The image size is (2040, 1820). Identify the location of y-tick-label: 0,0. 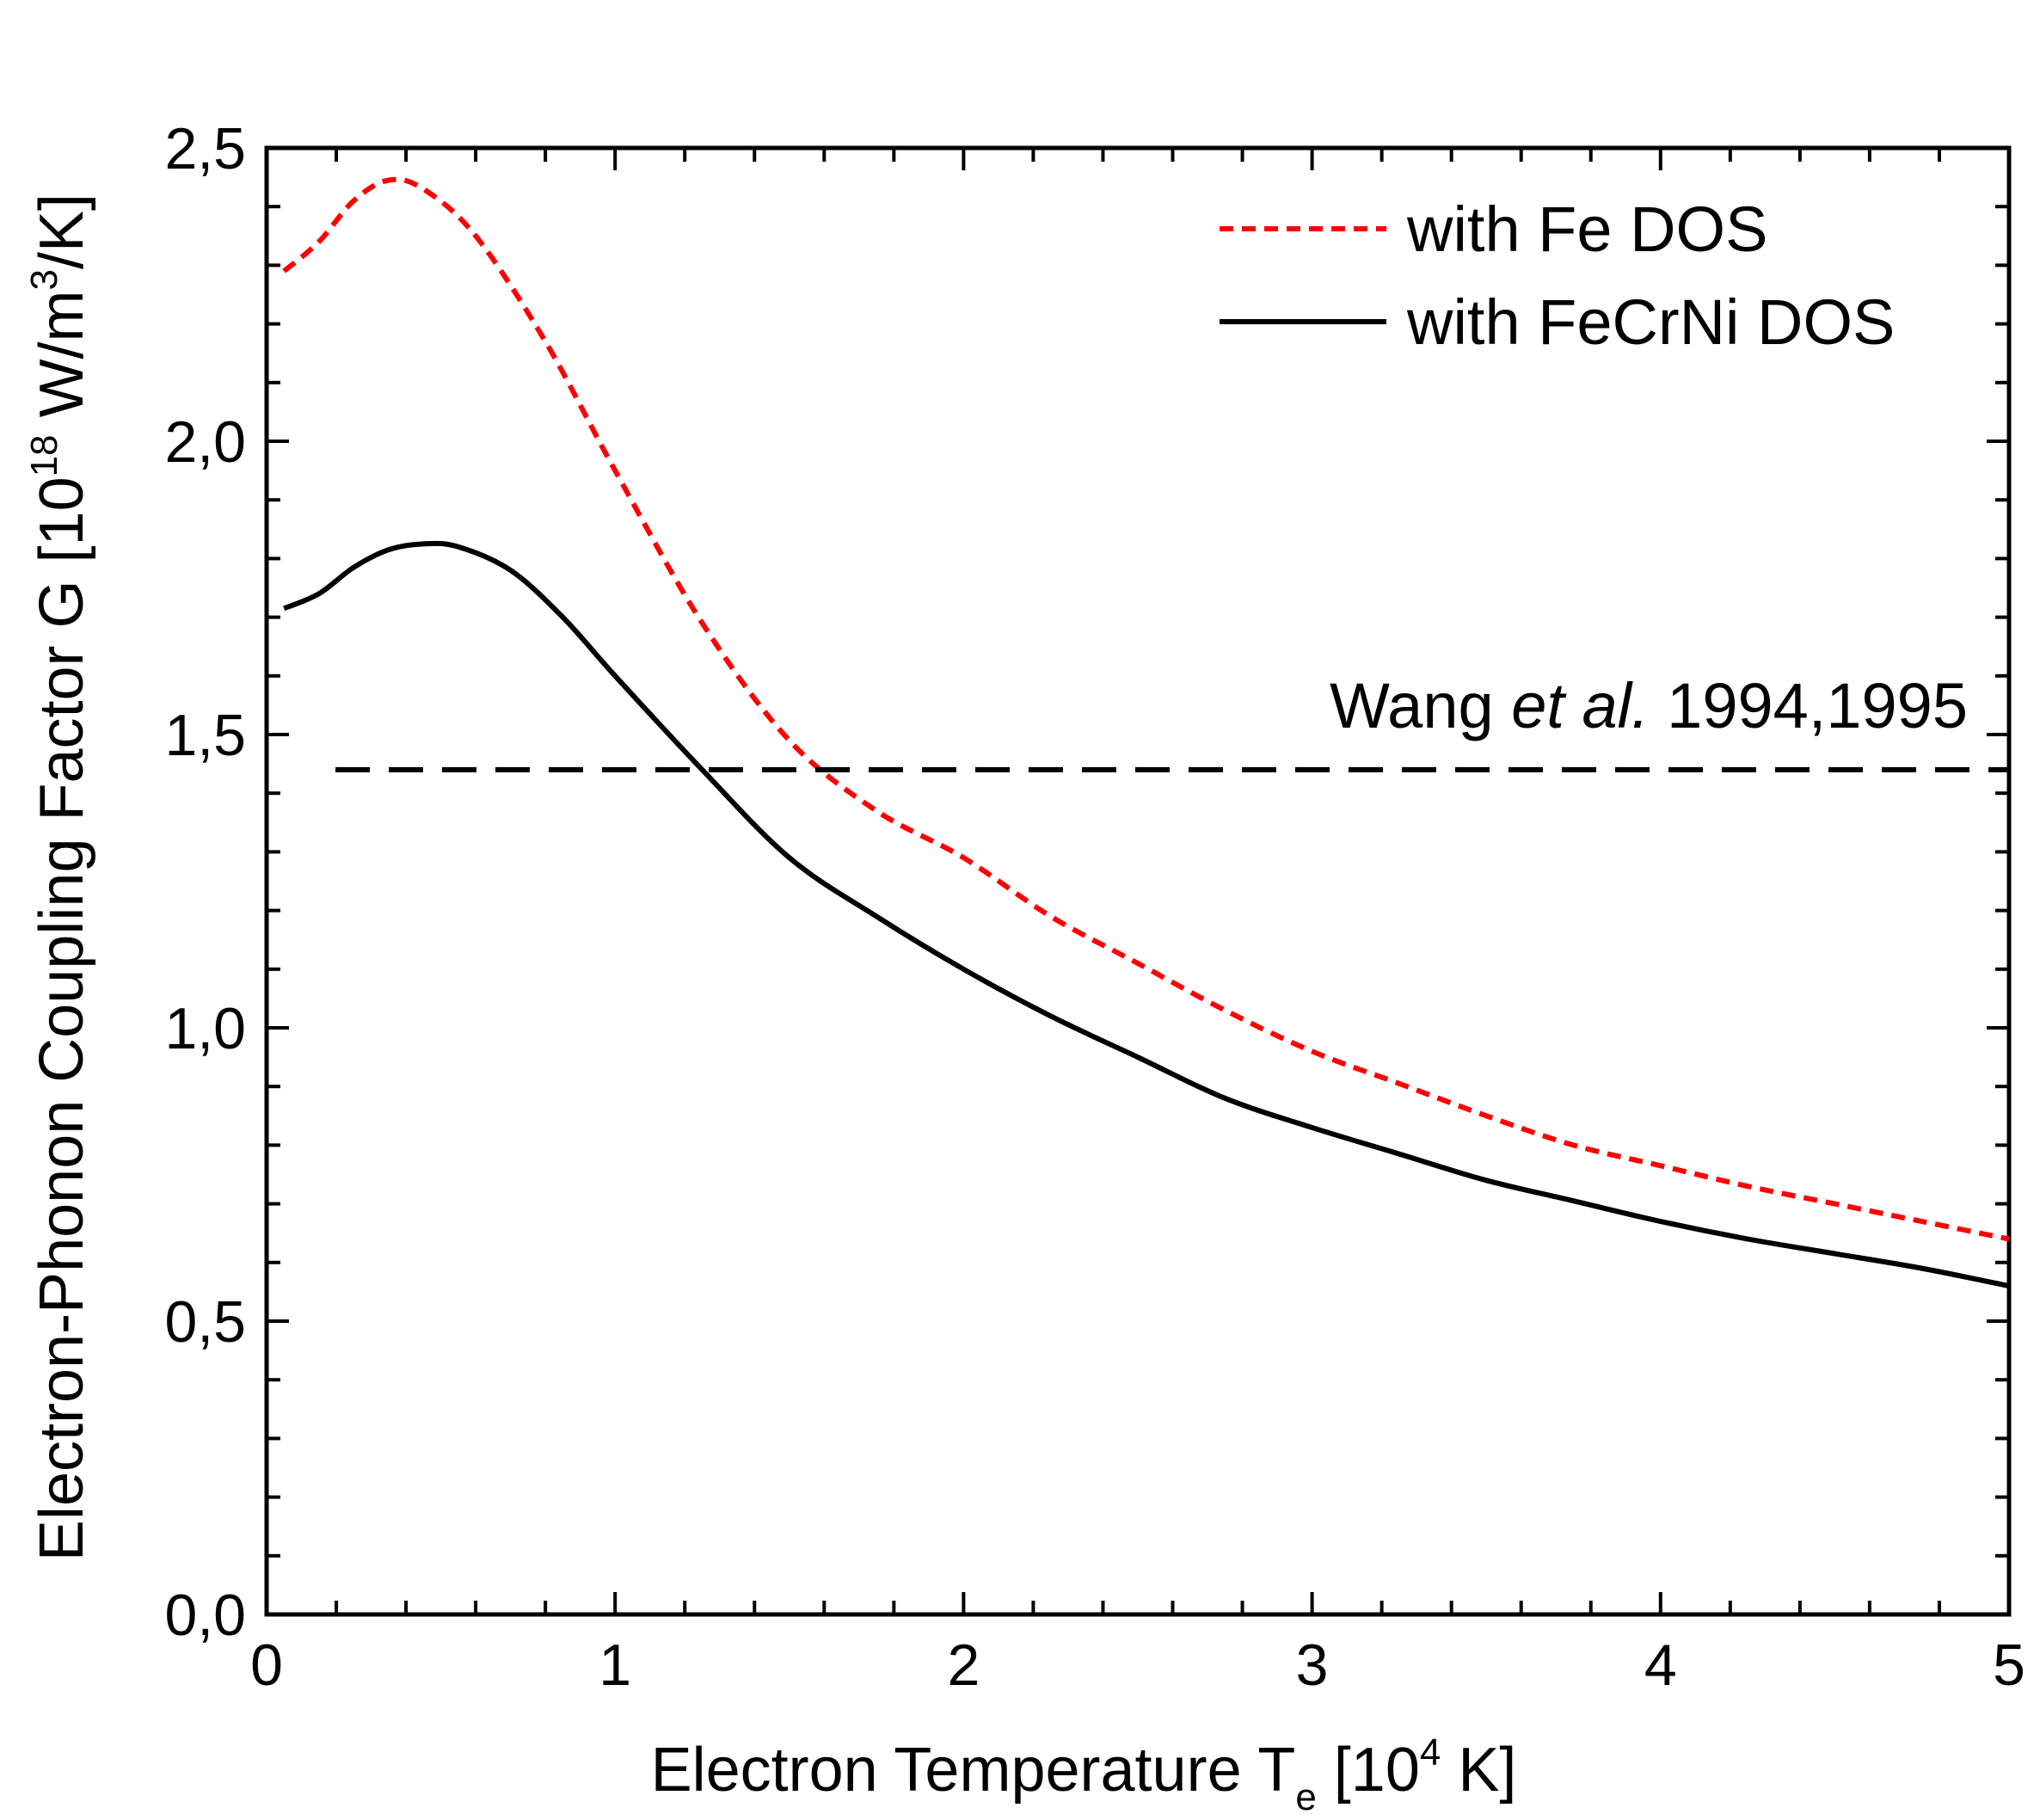
(205, 1615).